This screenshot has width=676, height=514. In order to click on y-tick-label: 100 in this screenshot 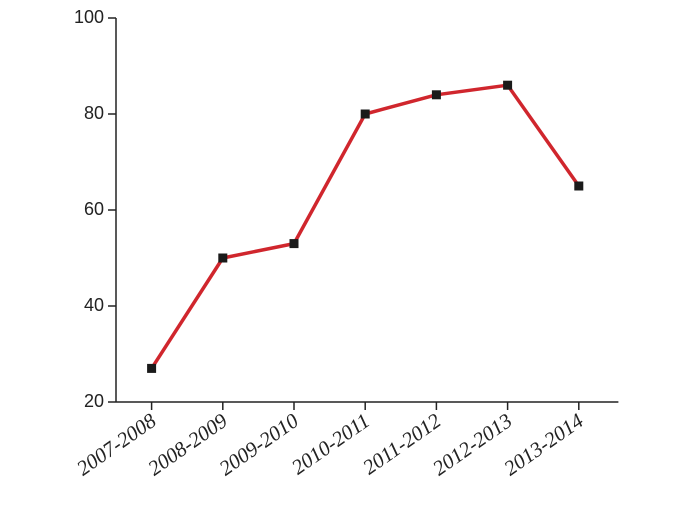, I will do `click(89, 17)`.